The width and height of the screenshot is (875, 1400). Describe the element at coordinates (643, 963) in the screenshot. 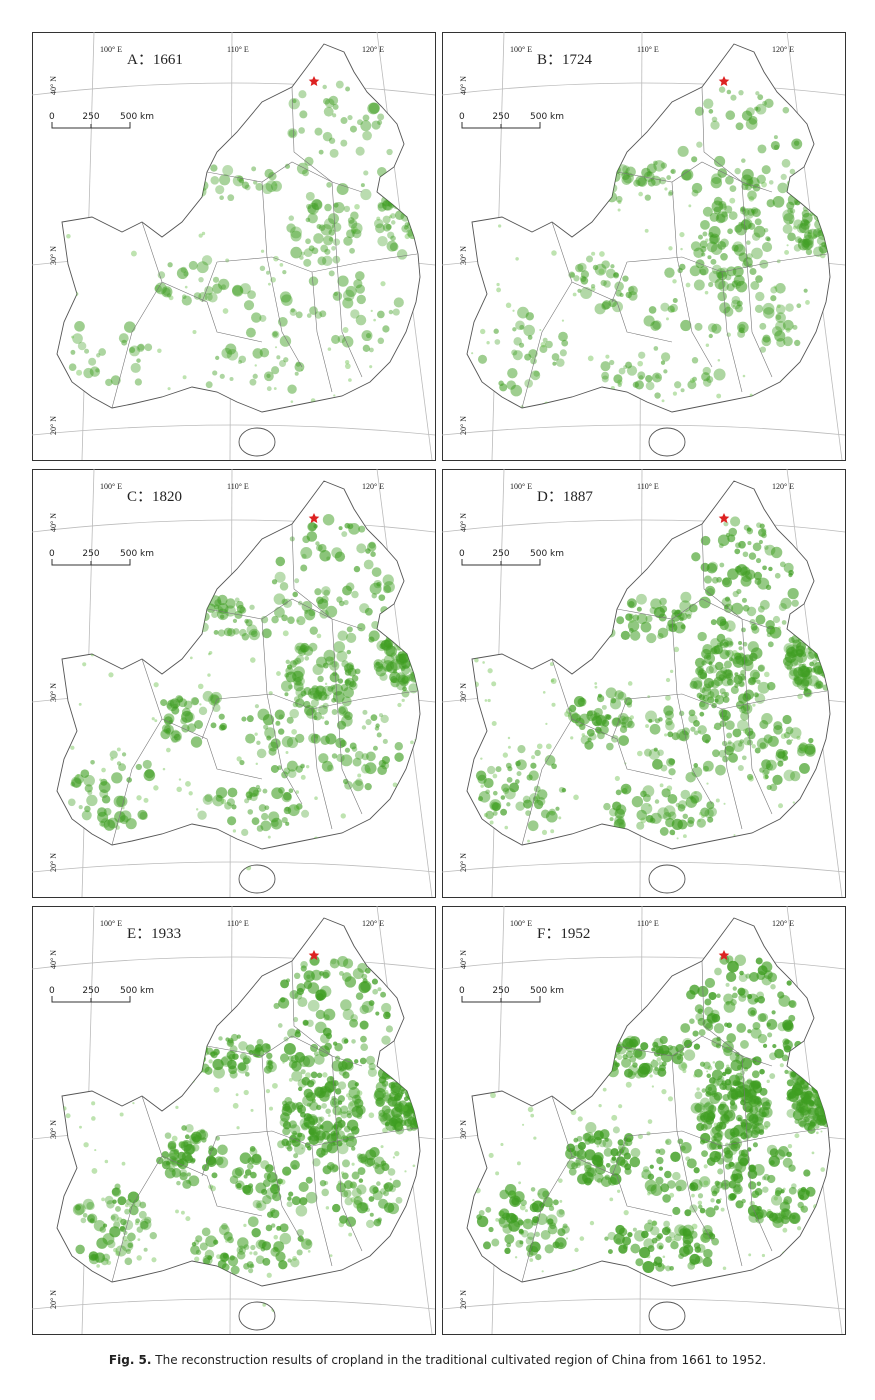

I see `graticule` at that location.